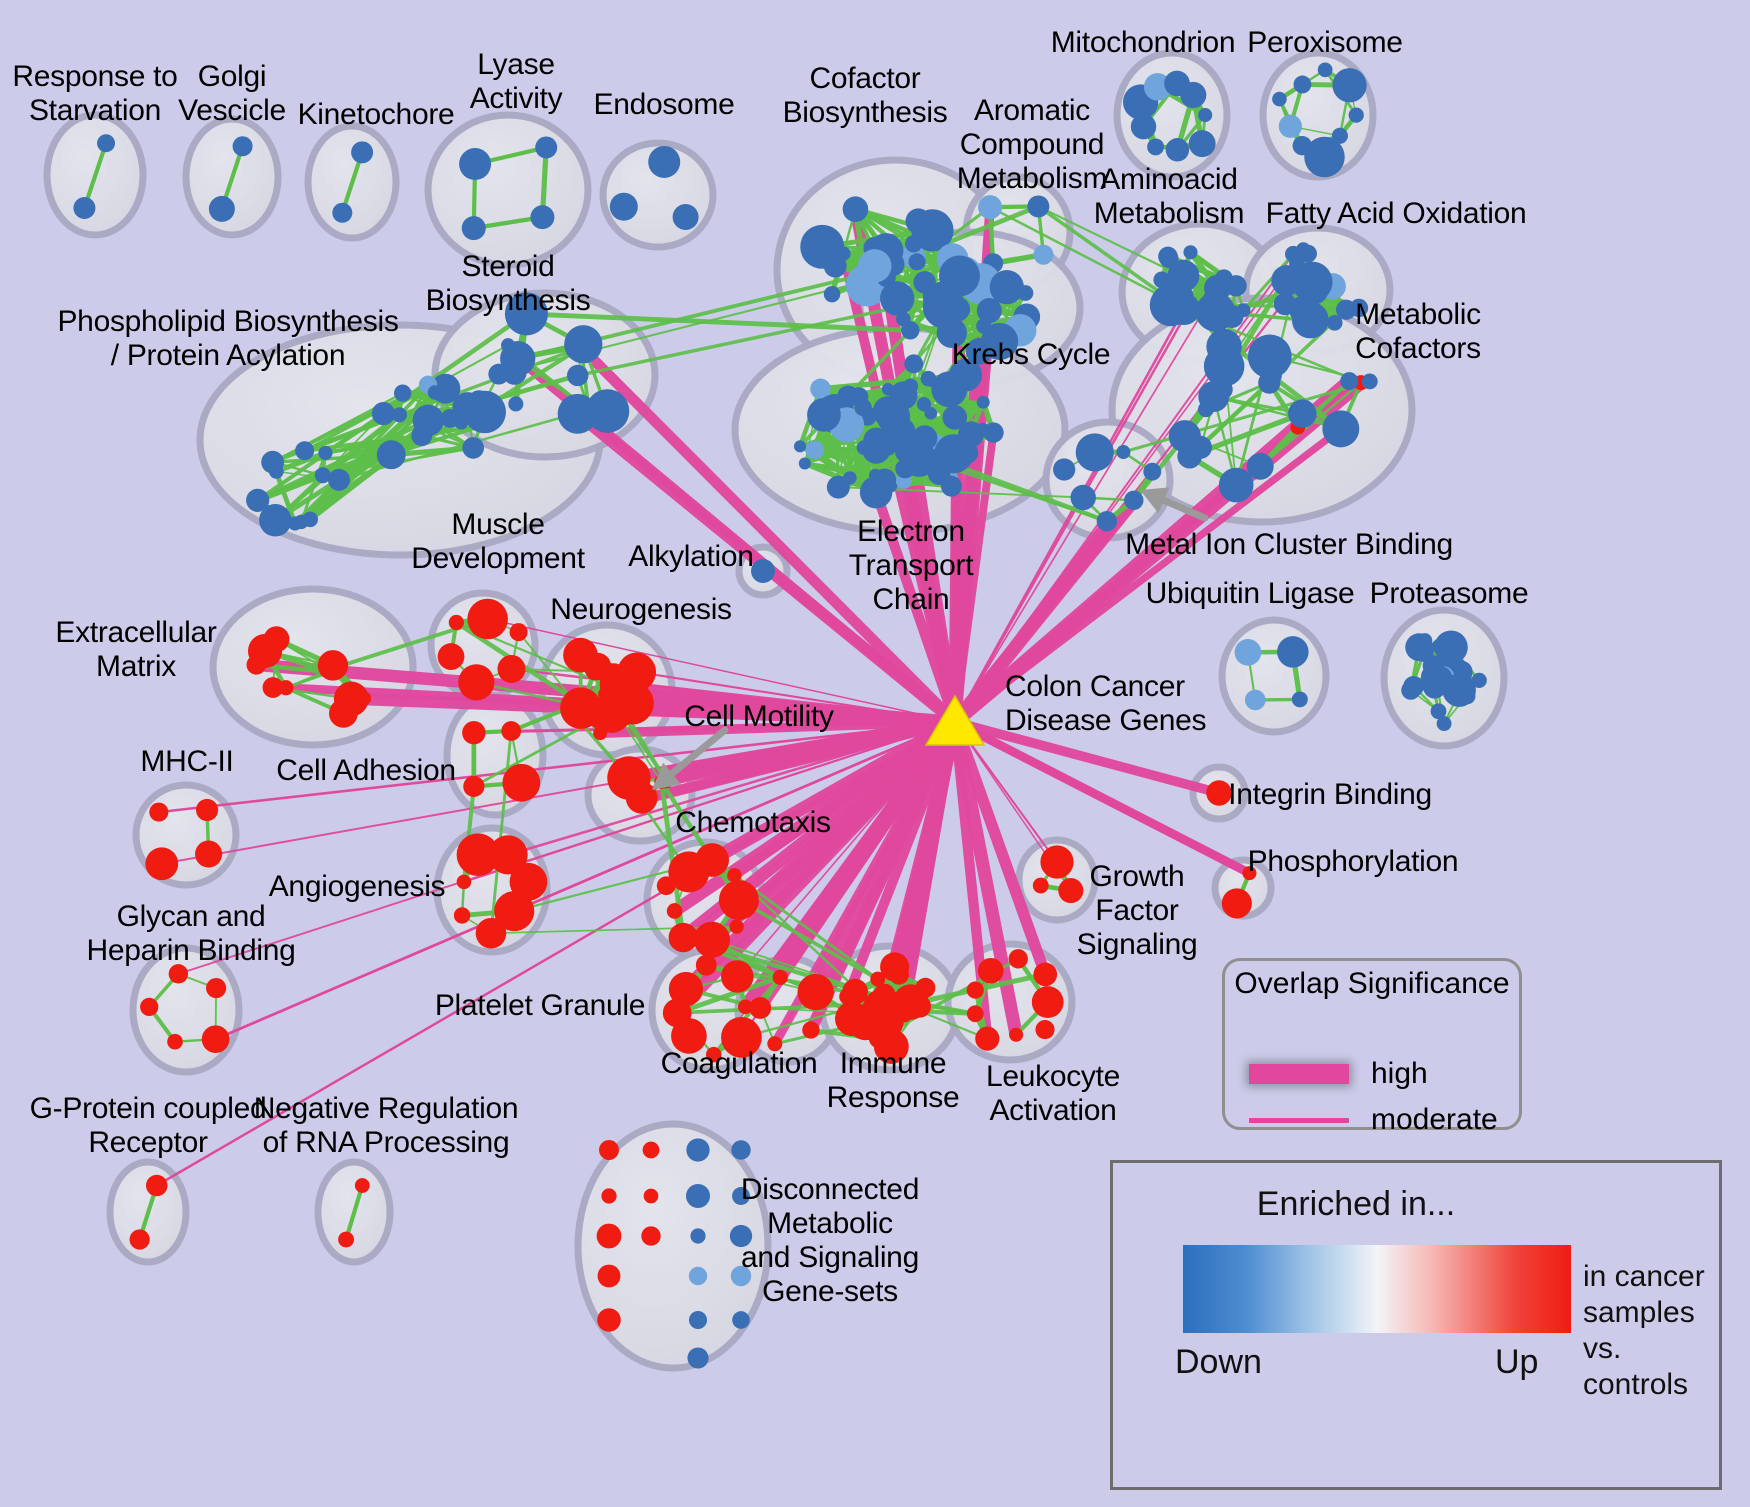  I want to click on gradient-side-text: in cancer samples vs. controls, so click(1644, 1330).